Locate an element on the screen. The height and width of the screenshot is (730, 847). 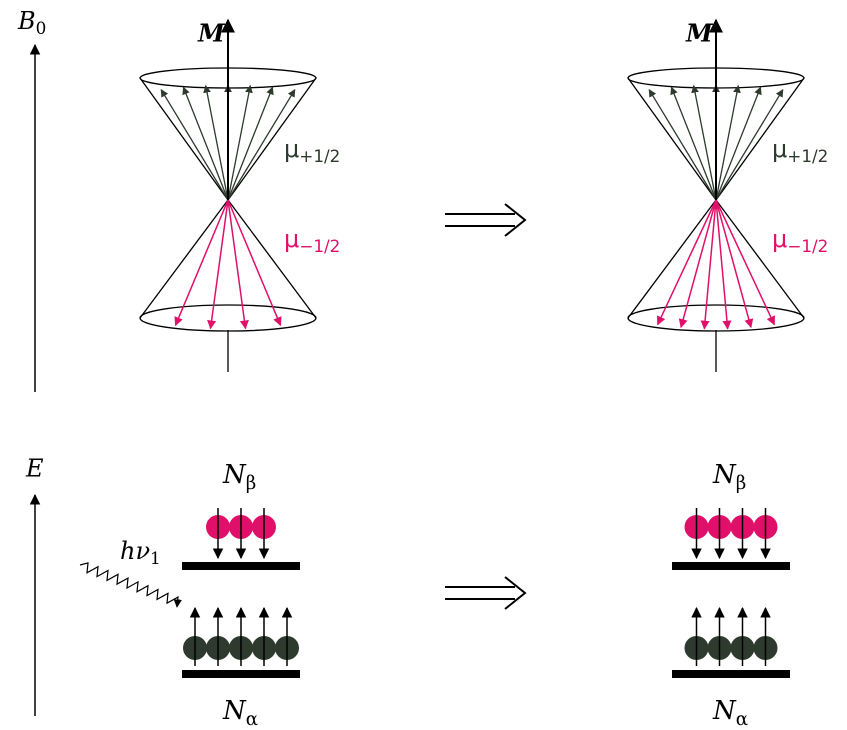
field-label-sub: 0 is located at coordinates (41, 28).